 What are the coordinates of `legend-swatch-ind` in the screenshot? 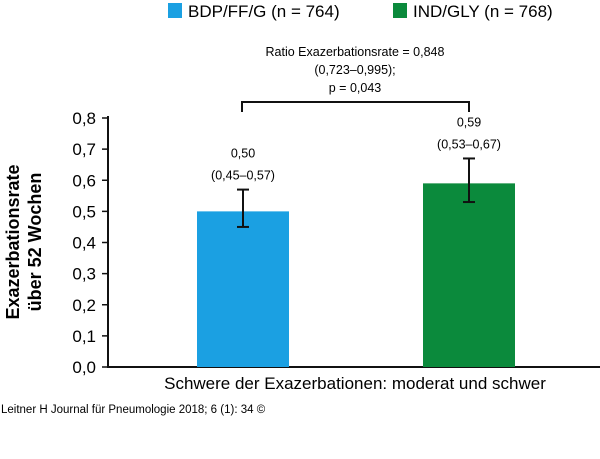 It's located at (400, 10).